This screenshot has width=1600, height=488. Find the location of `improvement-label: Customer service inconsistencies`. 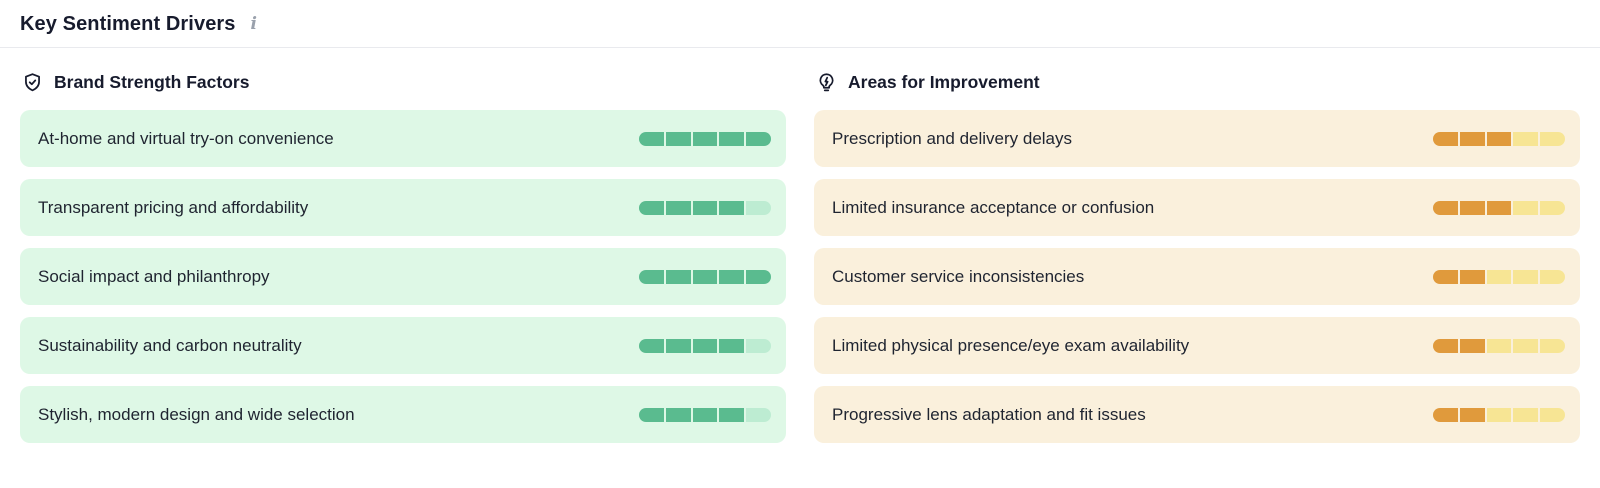

improvement-label: Customer service inconsistencies is located at coordinates (958, 276).